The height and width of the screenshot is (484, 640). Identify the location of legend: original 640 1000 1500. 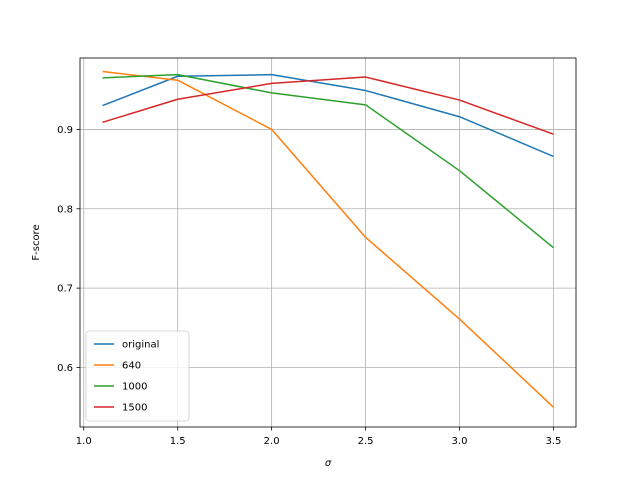
(137, 376).